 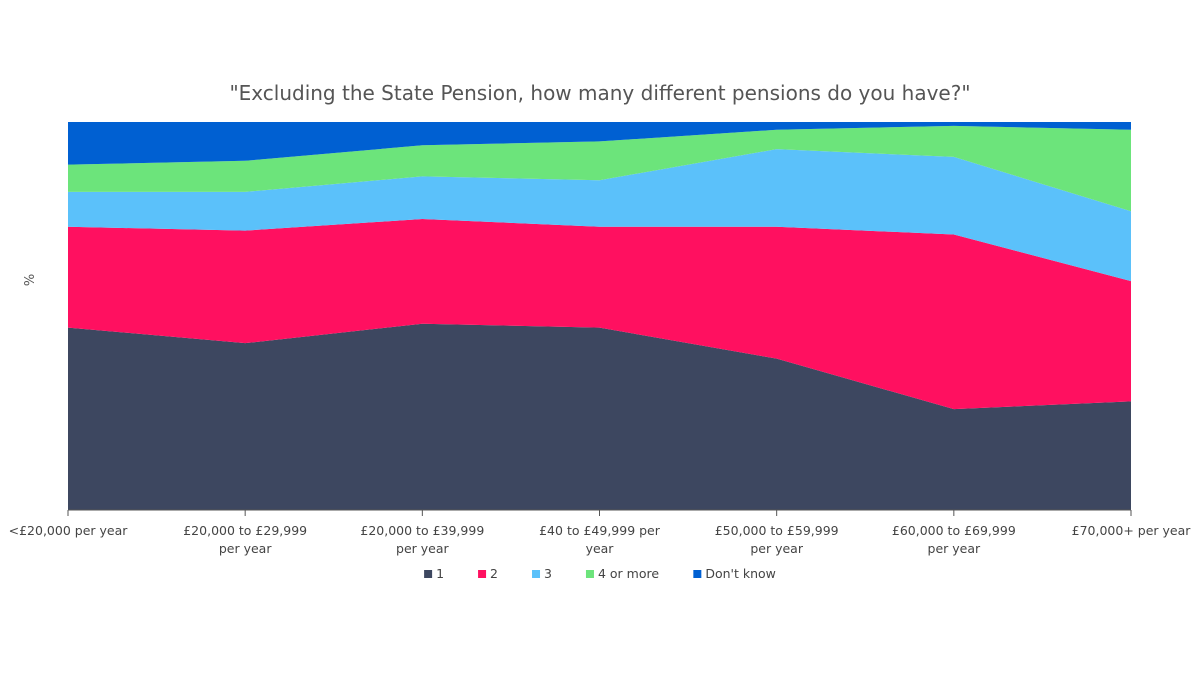 What do you see at coordinates (245, 539) in the screenshot?
I see `x-tick-label: £20,000 to £29,999 per year` at bounding box center [245, 539].